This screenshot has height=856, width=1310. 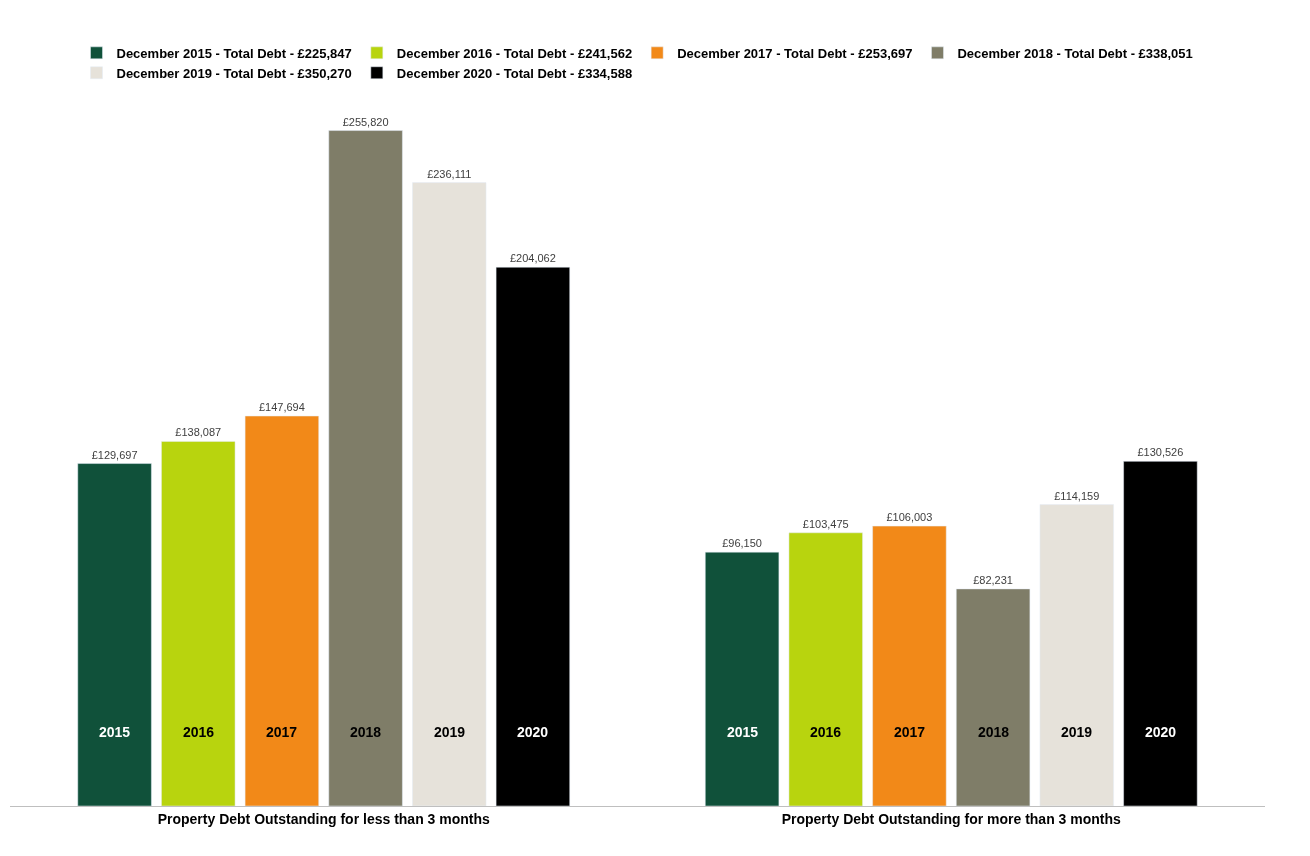 I want to click on data-label: £96,150, so click(x=742, y=543).